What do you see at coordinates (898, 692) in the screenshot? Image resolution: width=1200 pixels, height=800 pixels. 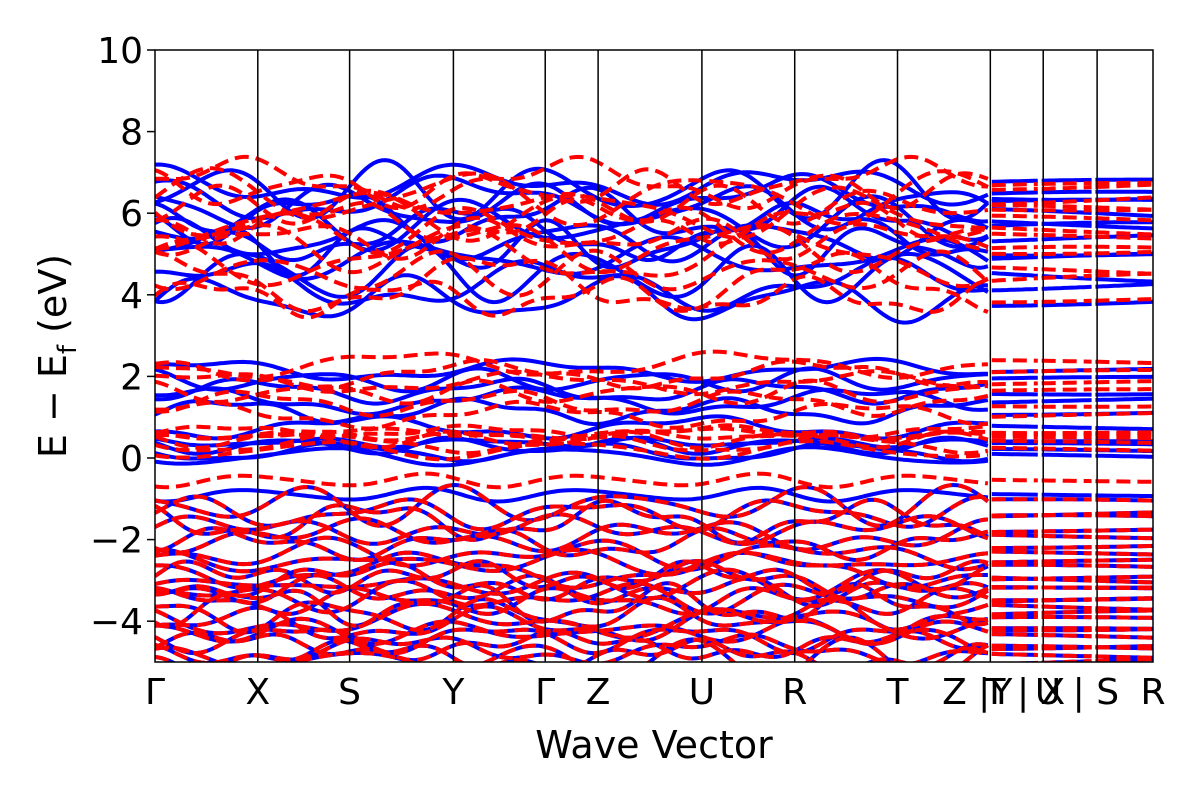 I see `x-tick-label: T` at bounding box center [898, 692].